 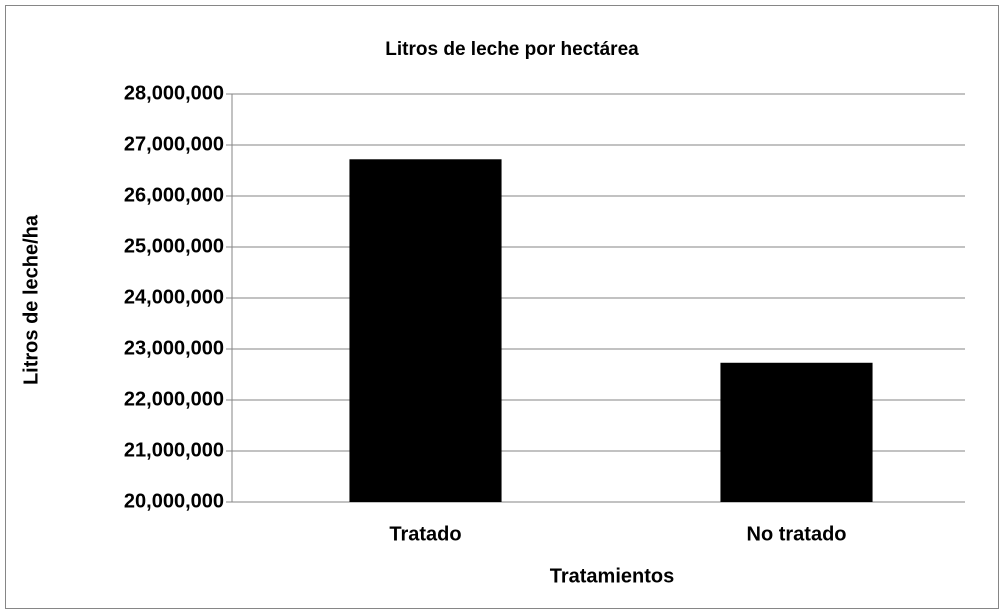 What do you see at coordinates (425, 534) in the screenshot?
I see `x-tick-label: Tratado` at bounding box center [425, 534].